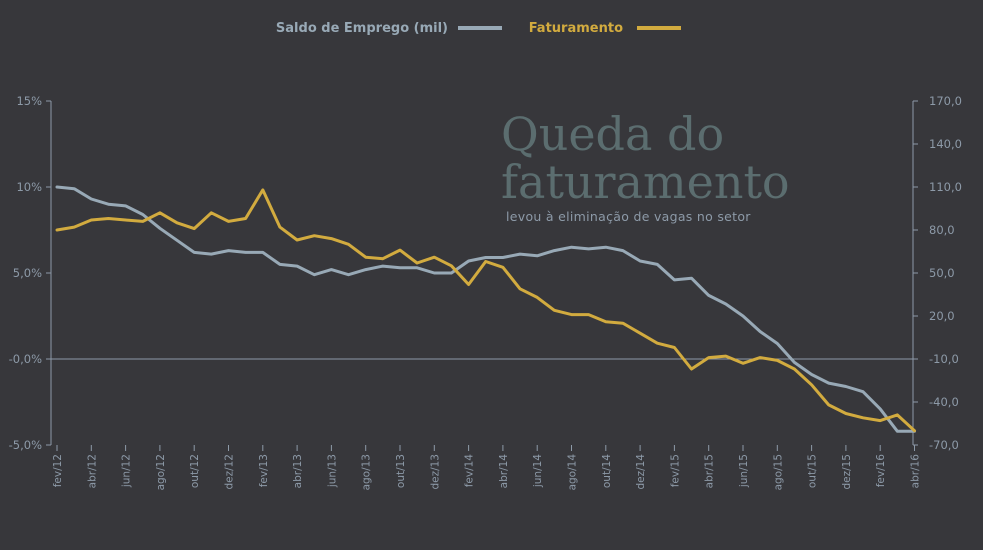  I want to click on left-axis-ticks: 15% 10% 5,0% -0,0% -5,0%, so click(30, 273).